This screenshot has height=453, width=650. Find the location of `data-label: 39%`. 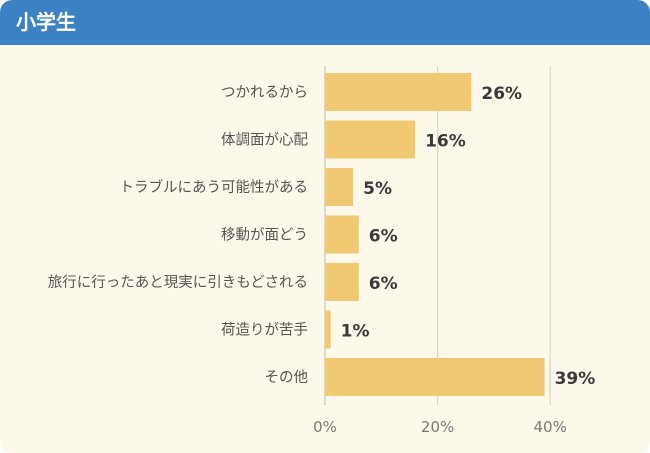

data-label: 39% is located at coordinates (575, 379).